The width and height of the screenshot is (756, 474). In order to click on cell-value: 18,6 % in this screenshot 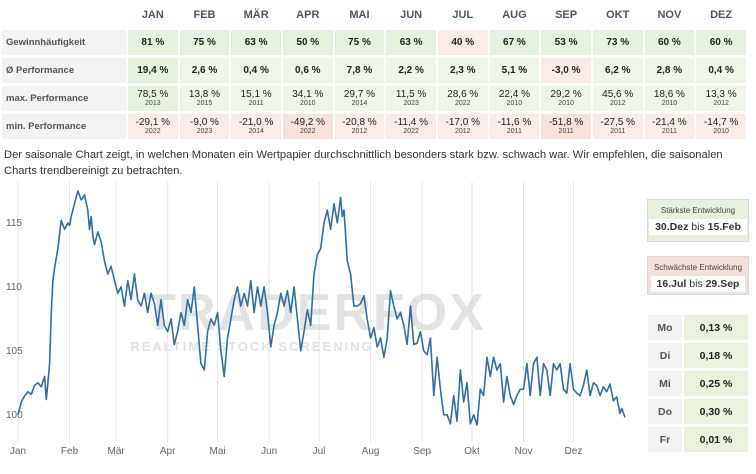, I will do `click(669, 94)`.